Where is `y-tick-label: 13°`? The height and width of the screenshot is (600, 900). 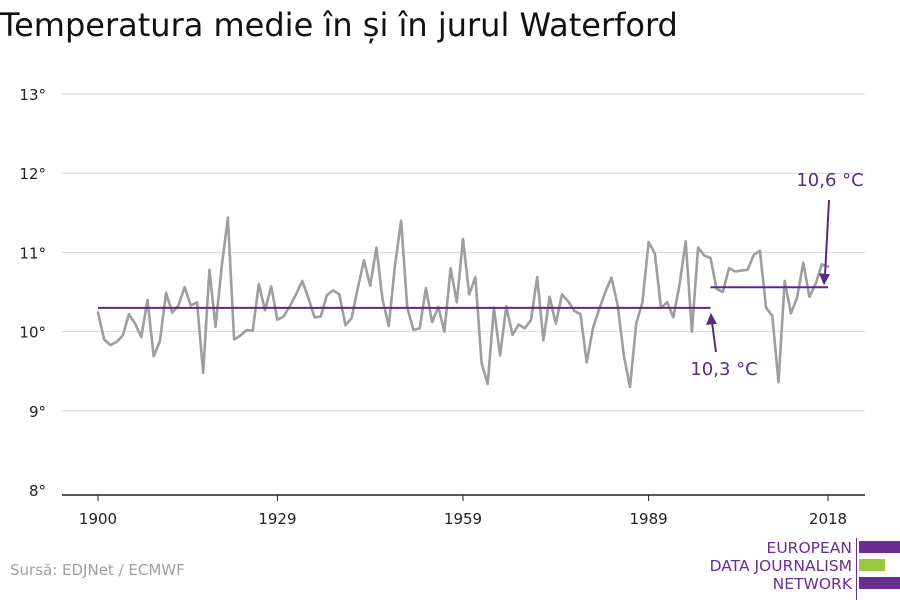
y-tick-label: 13° is located at coordinates (32, 95).